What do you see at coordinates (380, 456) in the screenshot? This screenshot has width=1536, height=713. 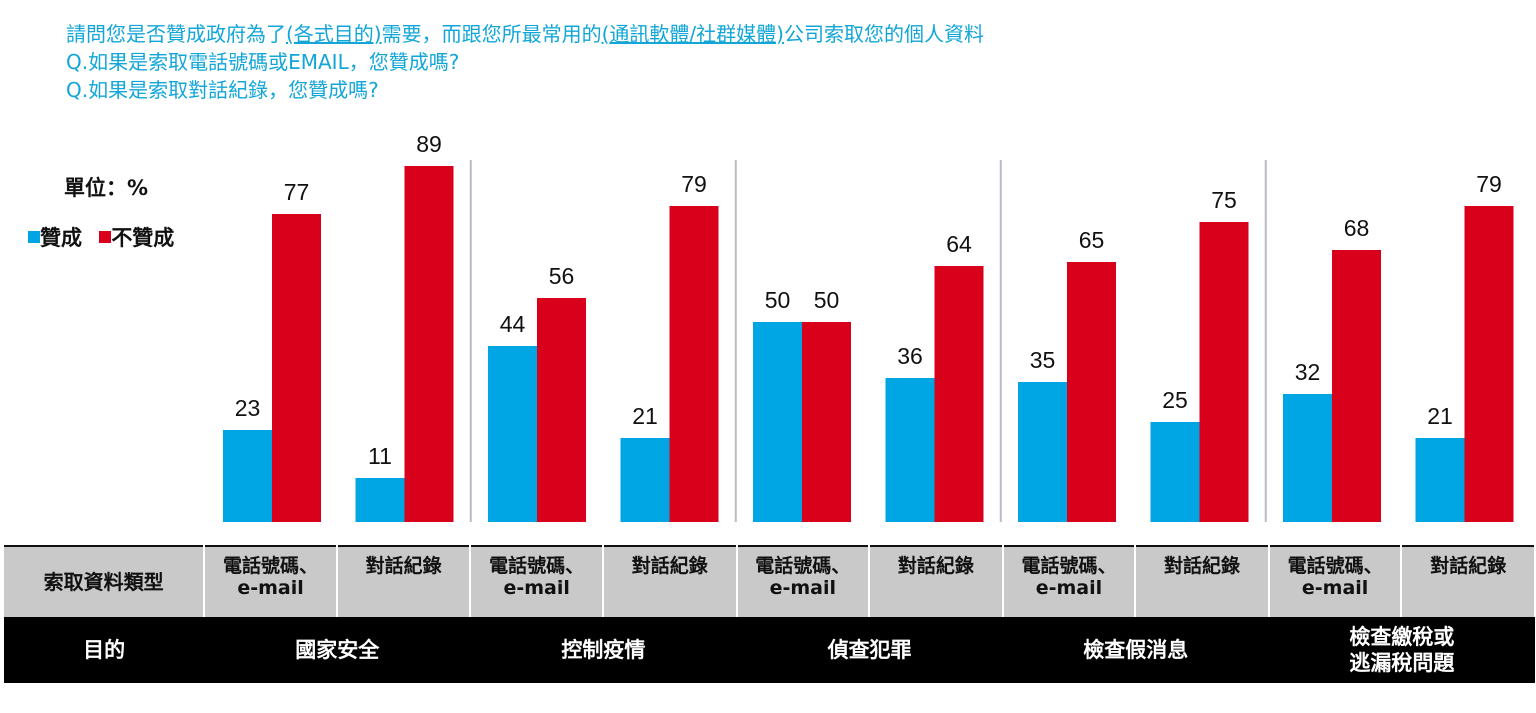 I see `value-label-agree: 11` at bounding box center [380, 456].